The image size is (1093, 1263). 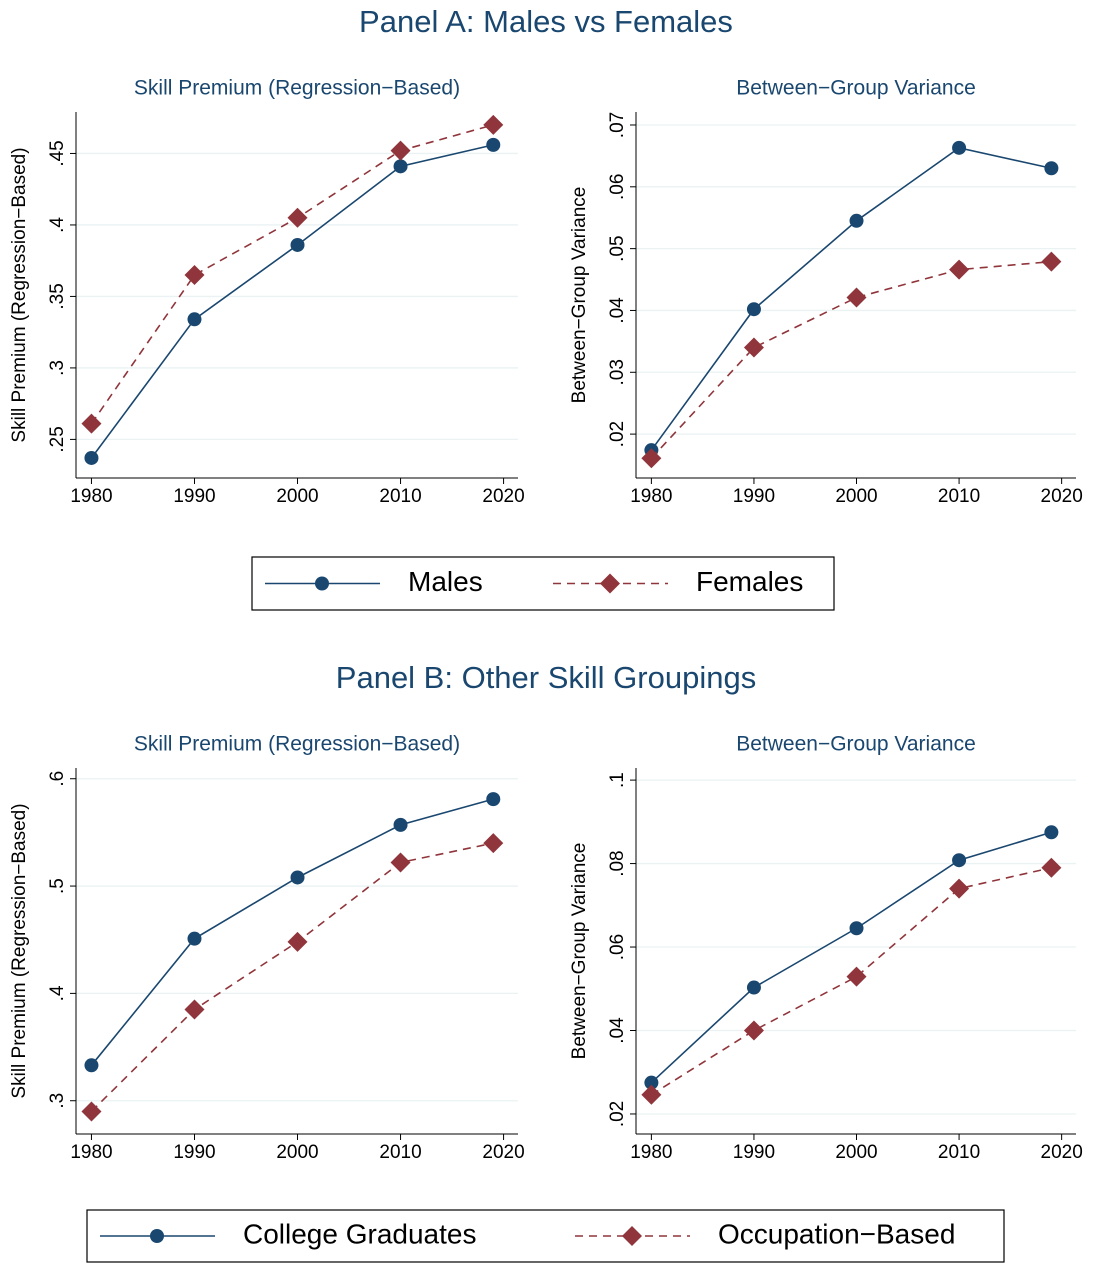 I want to click on y-tick-label: .5, so click(x=57, y=886).